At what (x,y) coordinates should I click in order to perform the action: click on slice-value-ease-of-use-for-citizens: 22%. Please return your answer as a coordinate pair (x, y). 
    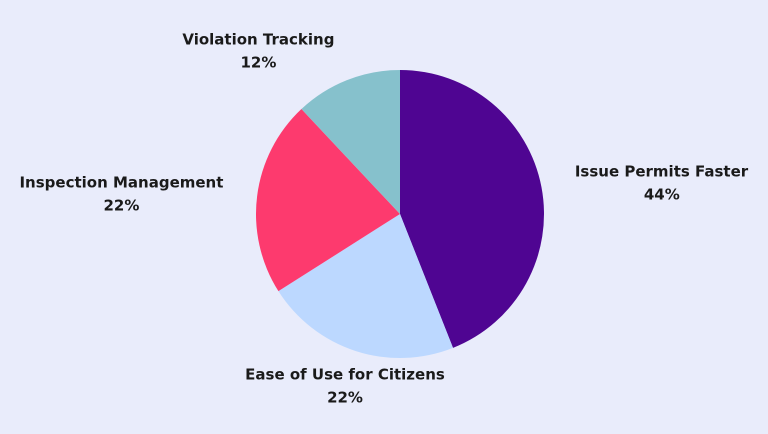
    Looking at the image, I should click on (345, 397).